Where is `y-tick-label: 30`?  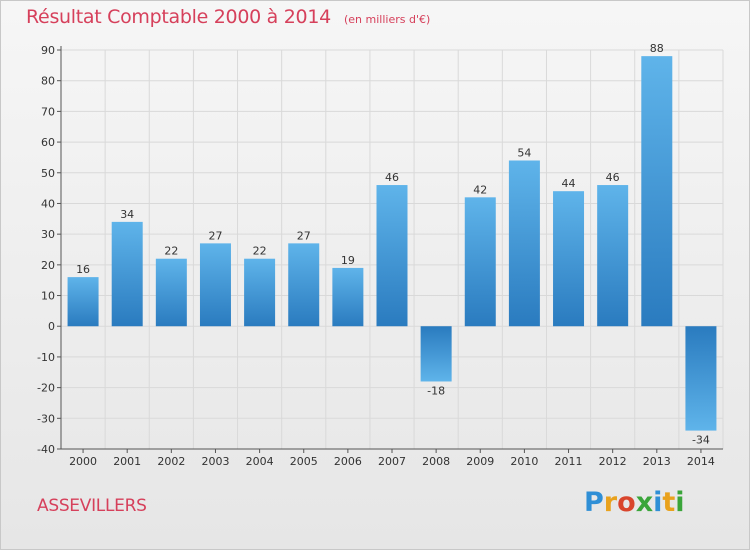
y-tick-label: 30 is located at coordinates (48, 234).